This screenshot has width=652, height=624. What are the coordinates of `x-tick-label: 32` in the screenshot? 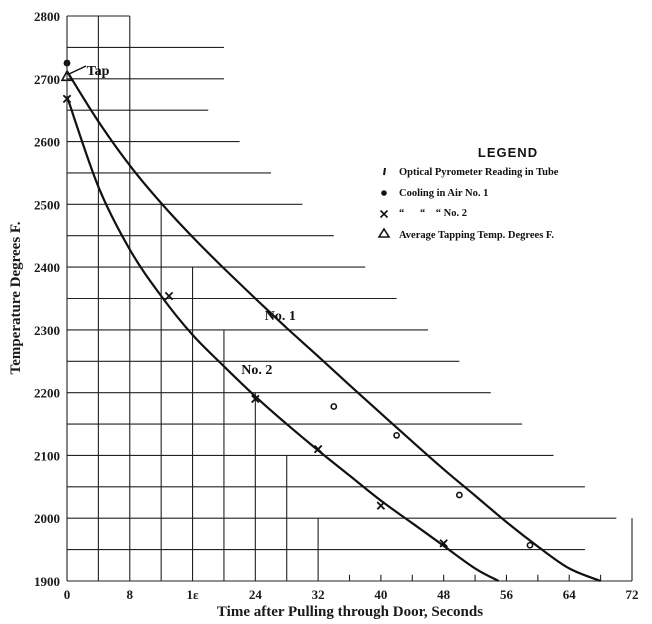 It's located at (318, 594).